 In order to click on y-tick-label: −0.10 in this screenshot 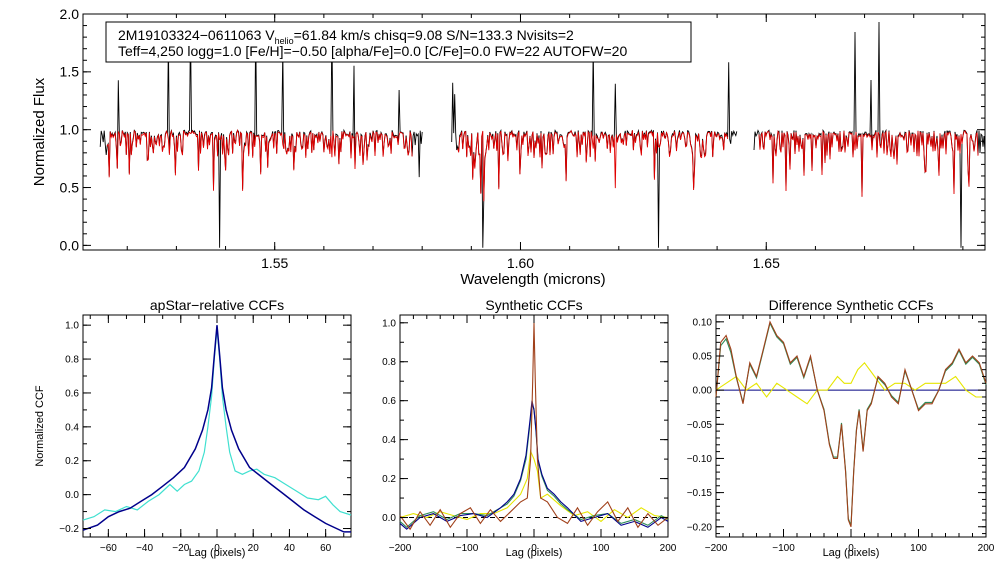, I will do `click(700, 459)`.